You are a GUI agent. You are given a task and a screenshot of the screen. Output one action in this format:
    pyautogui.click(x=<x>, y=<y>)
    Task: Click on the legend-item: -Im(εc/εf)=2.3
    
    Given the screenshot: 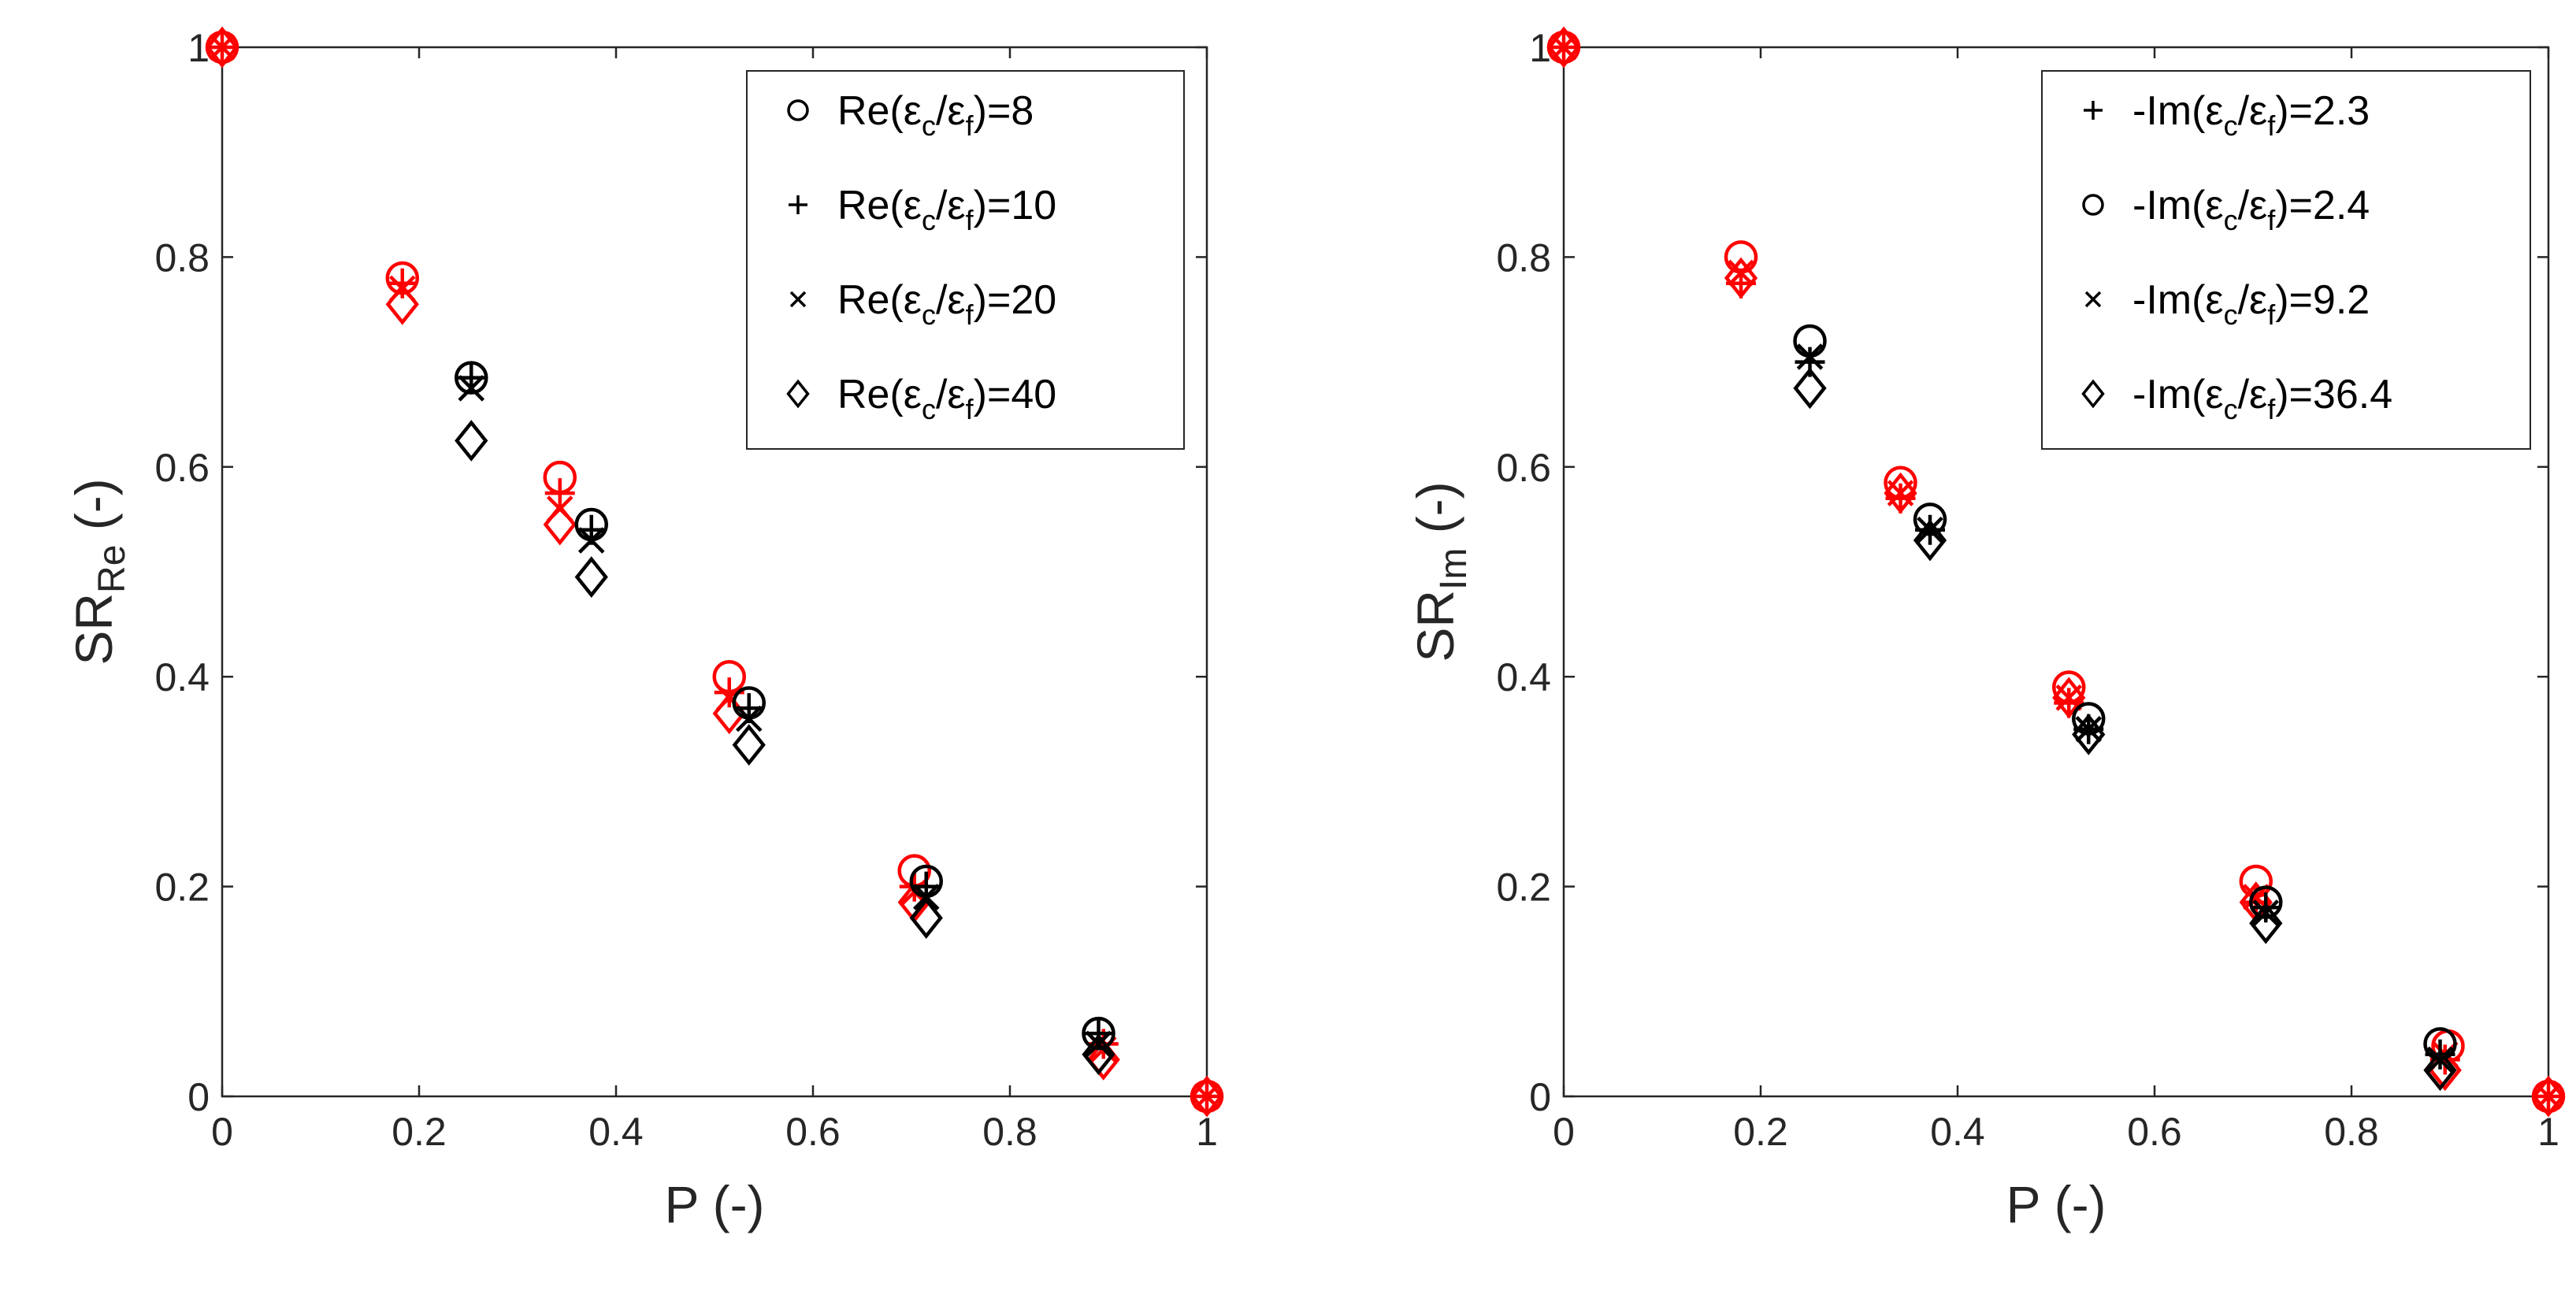 What is the action you would take?
    pyautogui.click(x=2227, y=115)
    